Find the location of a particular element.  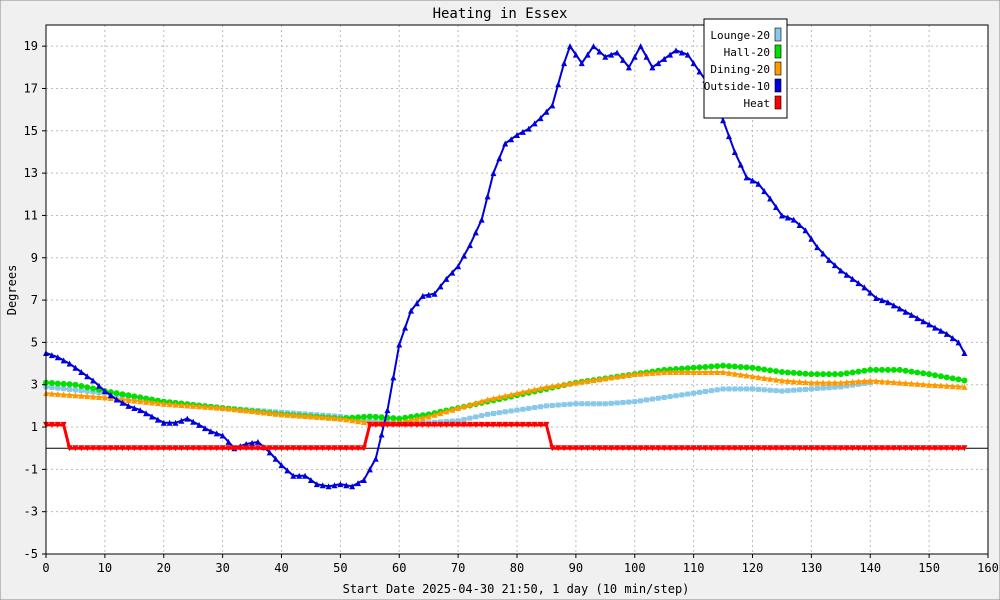

y-tick-label: 9 is located at coordinates (34, 258).